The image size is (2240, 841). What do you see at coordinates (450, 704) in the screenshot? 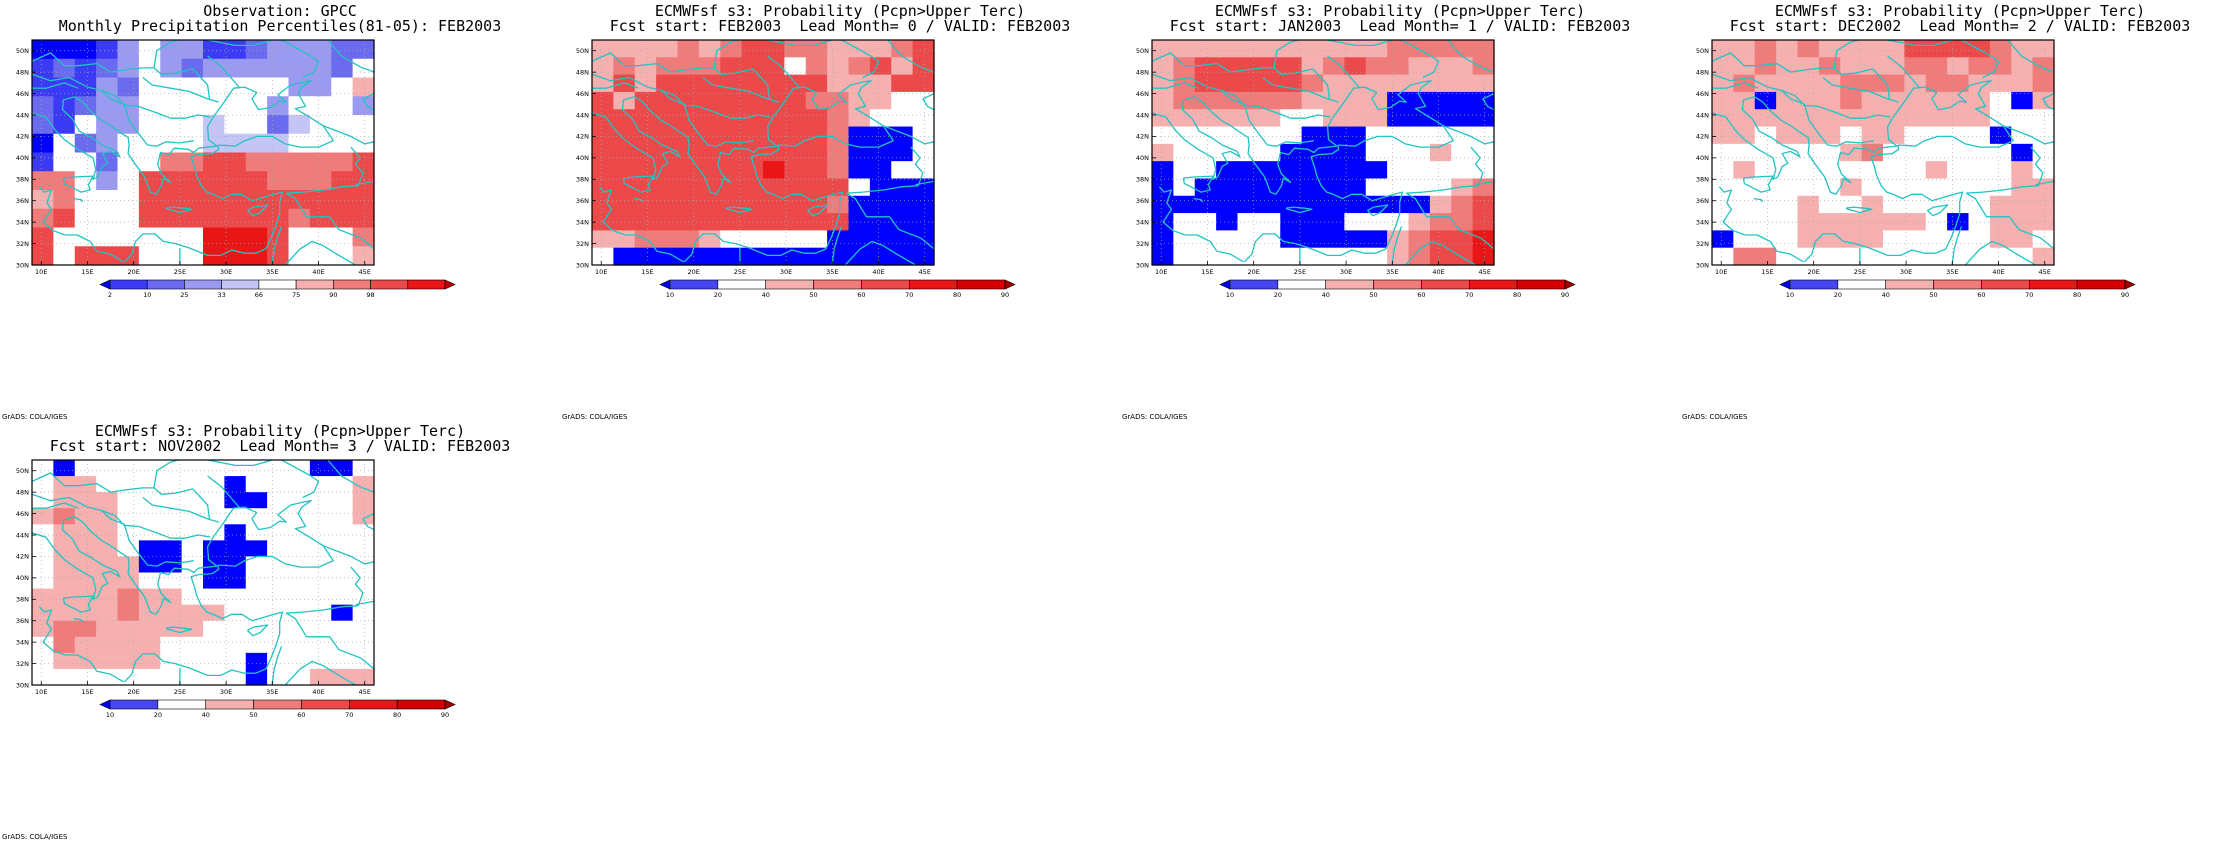
I see `colorbar-end-high` at bounding box center [450, 704].